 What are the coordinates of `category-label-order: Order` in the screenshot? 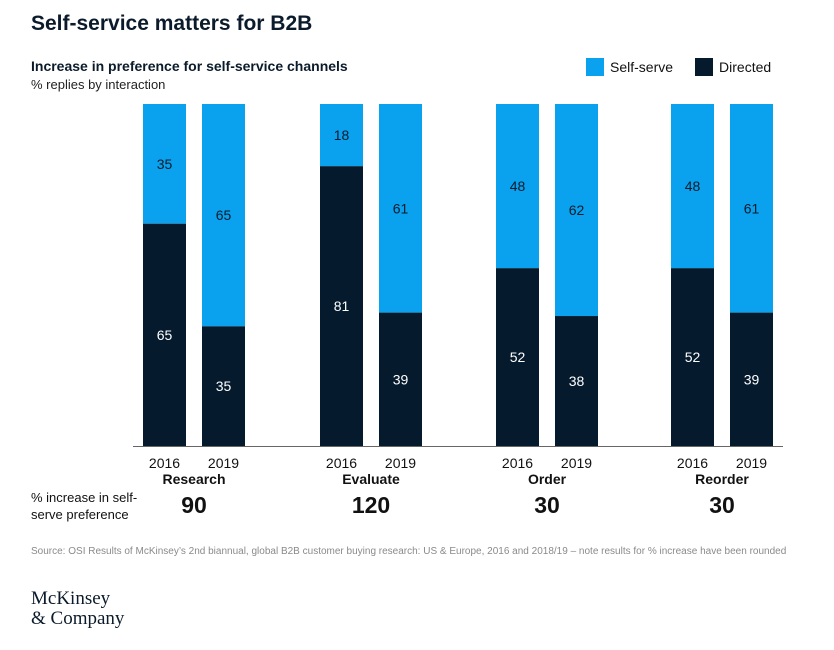 It's located at (547, 479).